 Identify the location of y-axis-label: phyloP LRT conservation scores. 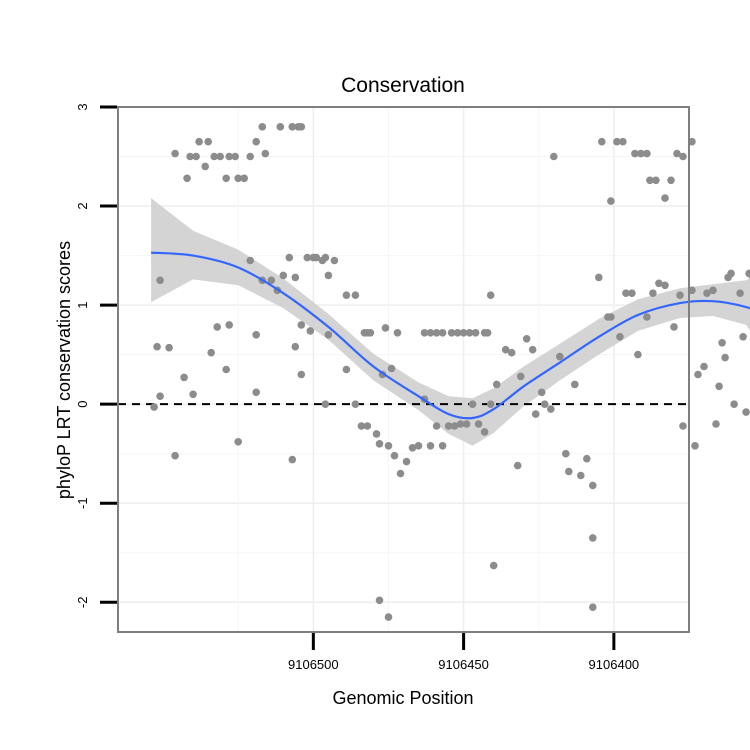
(64, 370).